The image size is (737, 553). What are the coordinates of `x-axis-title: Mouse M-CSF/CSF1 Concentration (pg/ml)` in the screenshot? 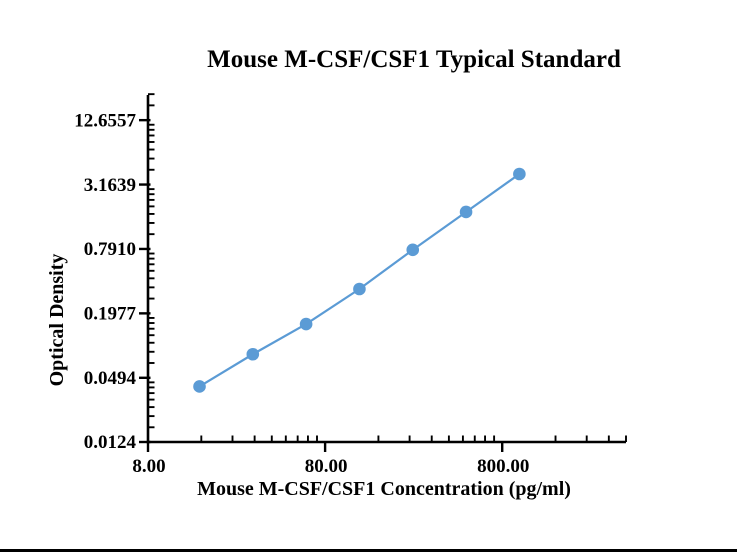 It's located at (384, 489).